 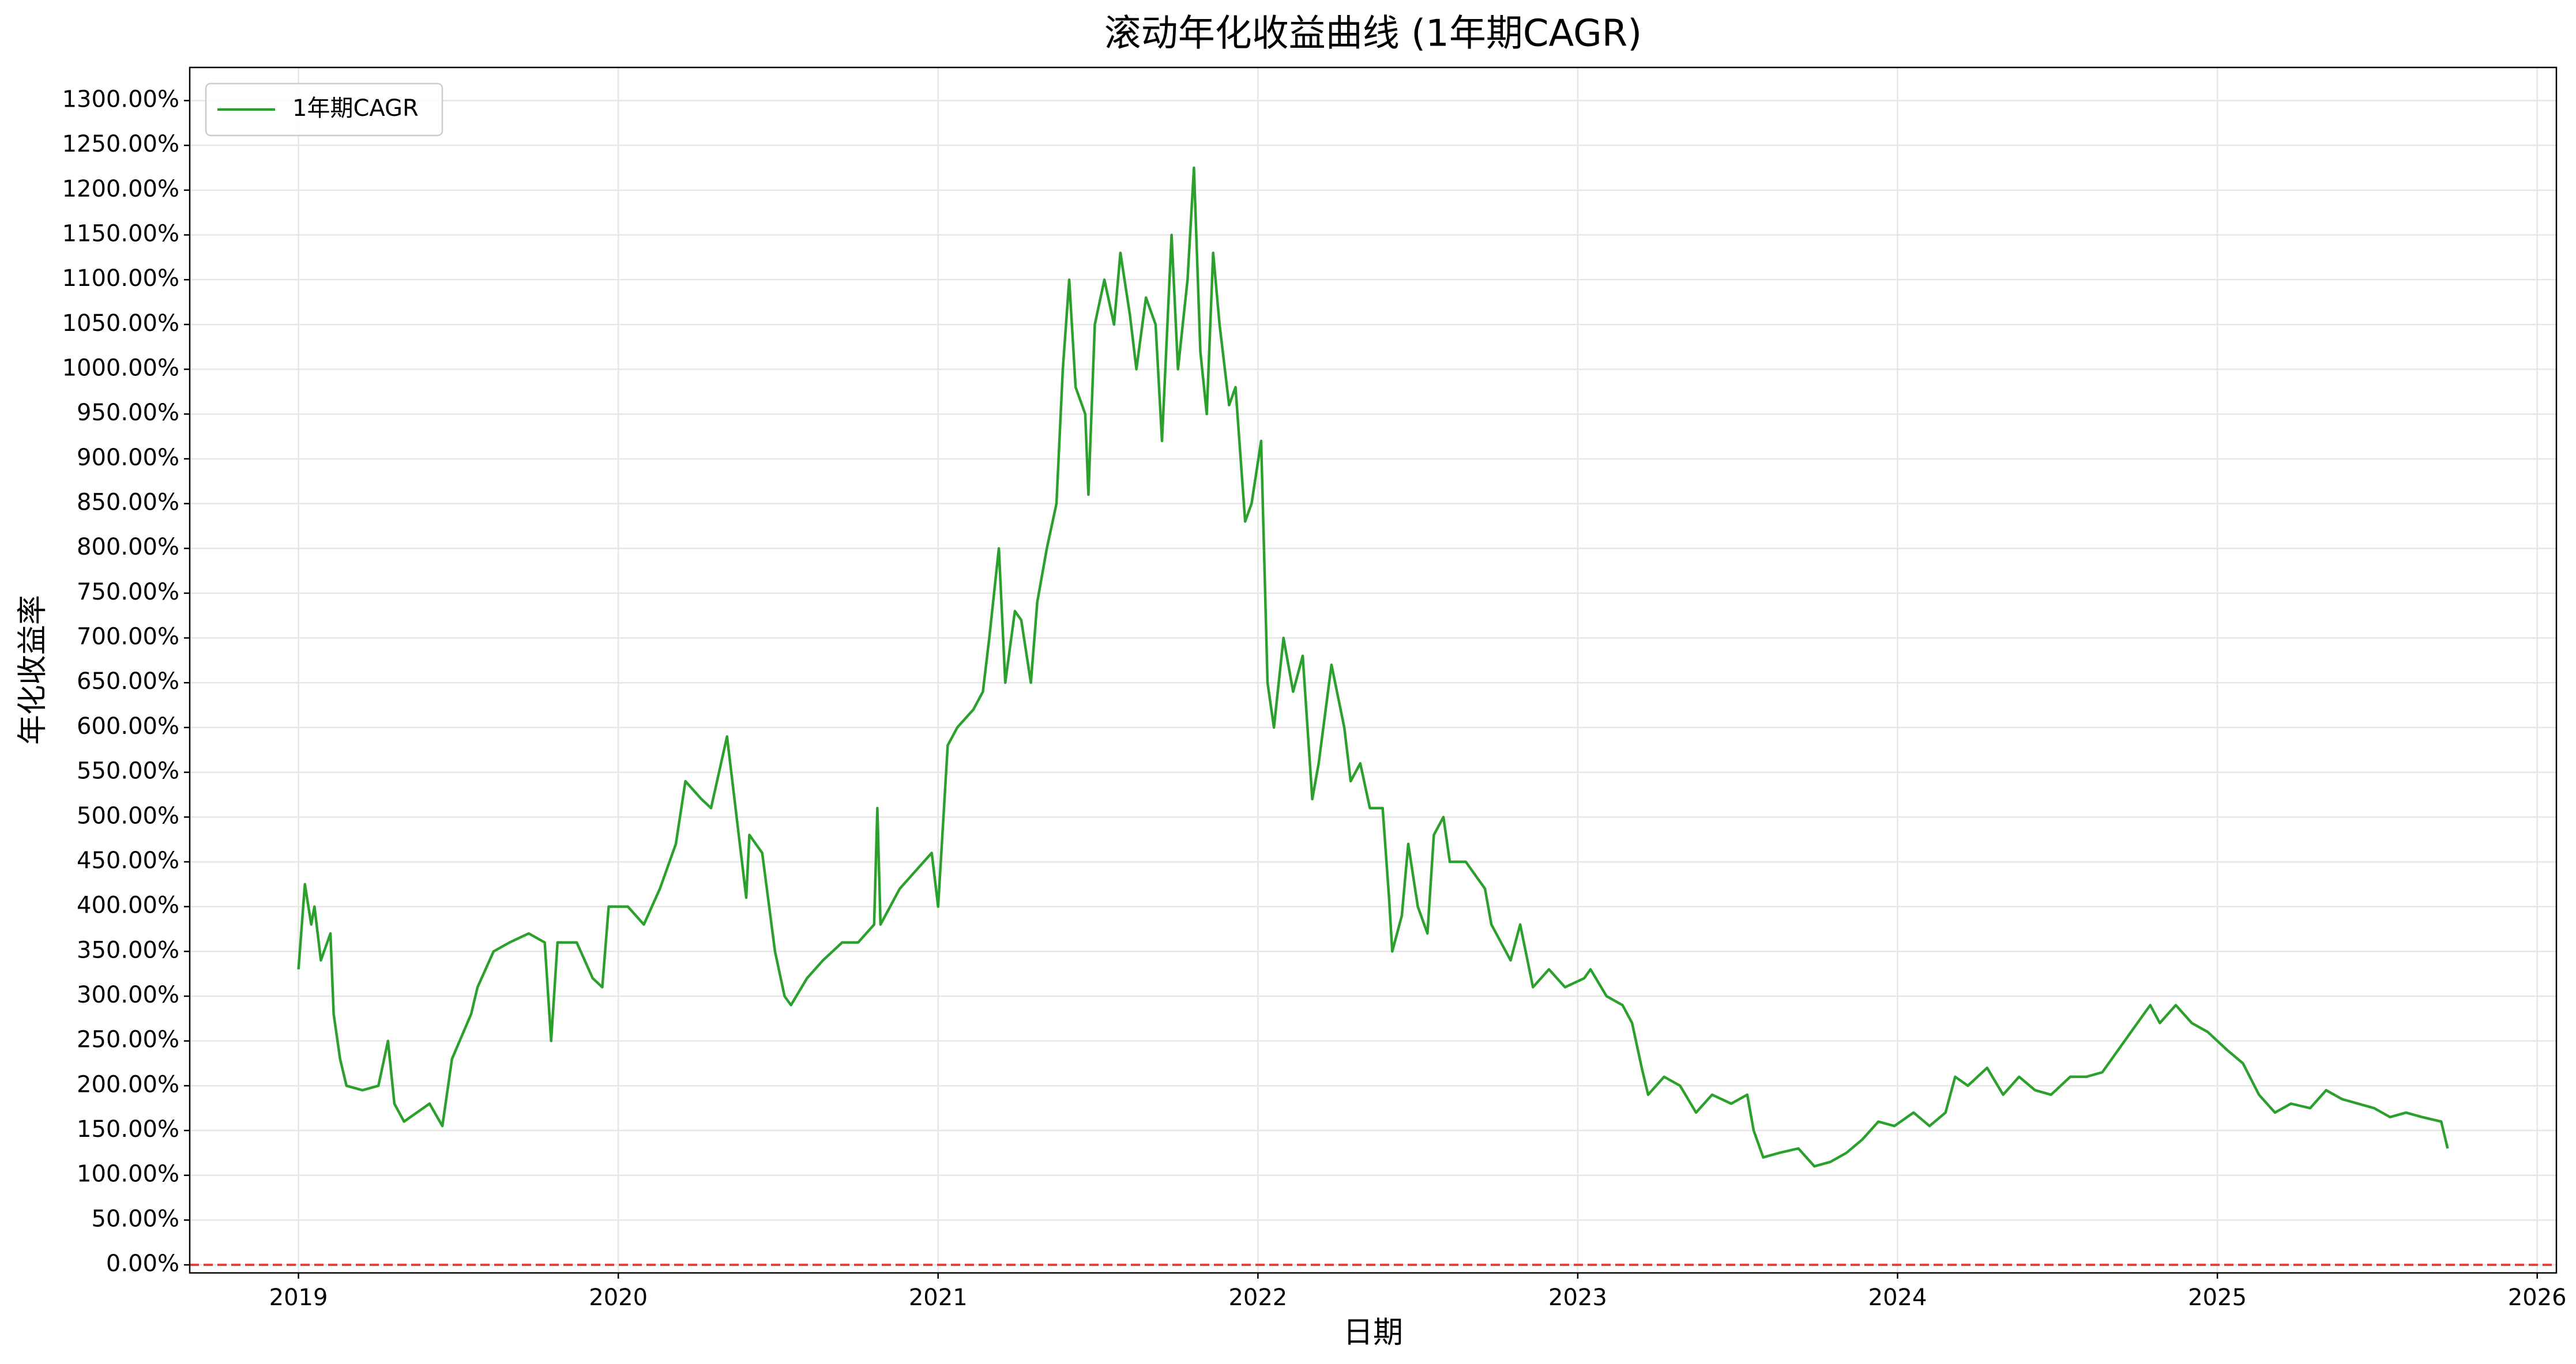 I want to click on y-tick-label: 1100.00%, so click(x=120, y=278).